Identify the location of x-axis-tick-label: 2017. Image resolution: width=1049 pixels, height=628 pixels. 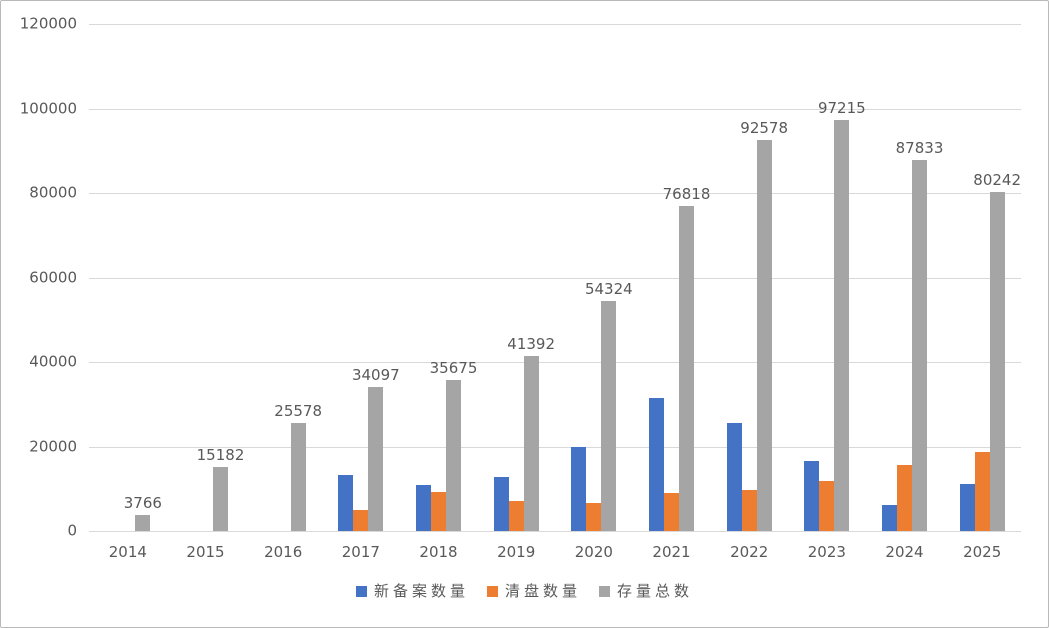
(360, 552).